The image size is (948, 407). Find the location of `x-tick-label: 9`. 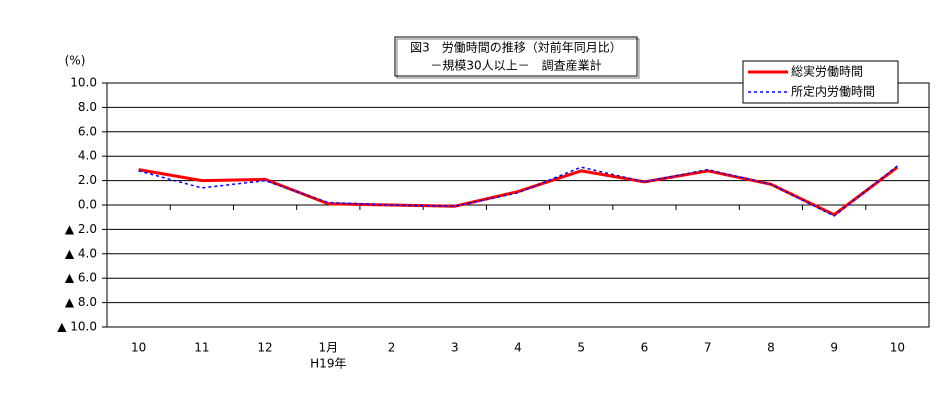

x-tick-label: 9 is located at coordinates (834, 348).